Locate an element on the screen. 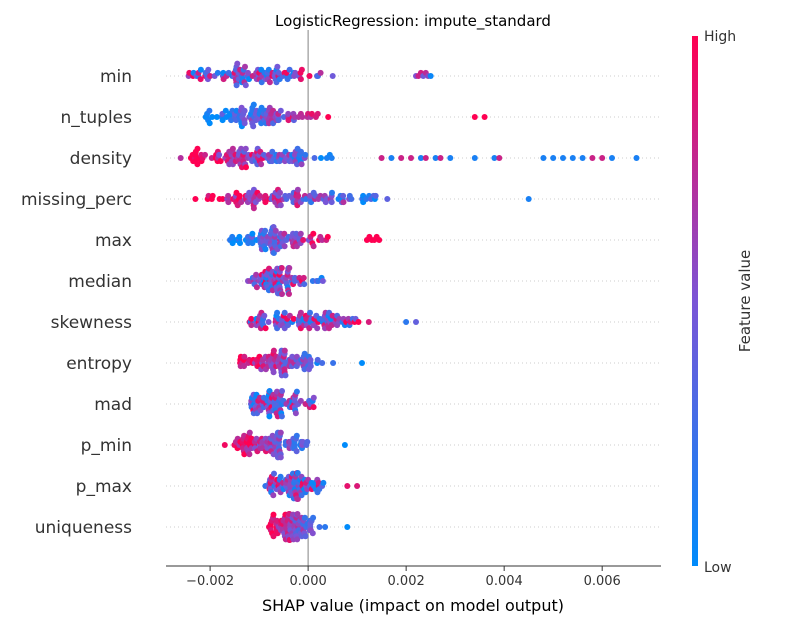 The height and width of the screenshot is (630, 800). x-axis-label: SHAP value (impact on model output) is located at coordinates (413, 605).